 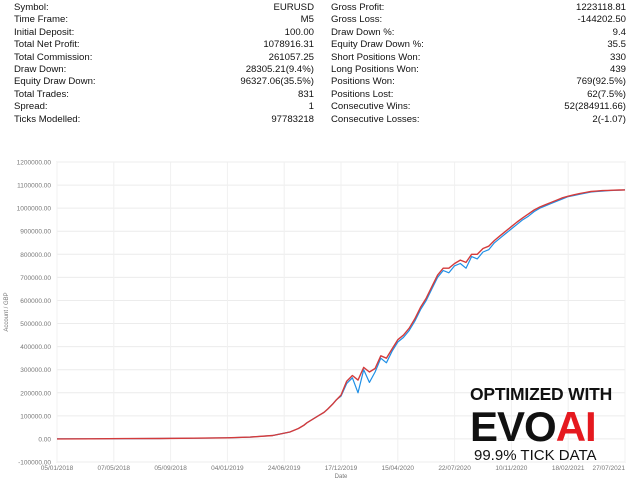 What do you see at coordinates (398, 468) in the screenshot?
I see `x-tick-label: 15/04/2020` at bounding box center [398, 468].